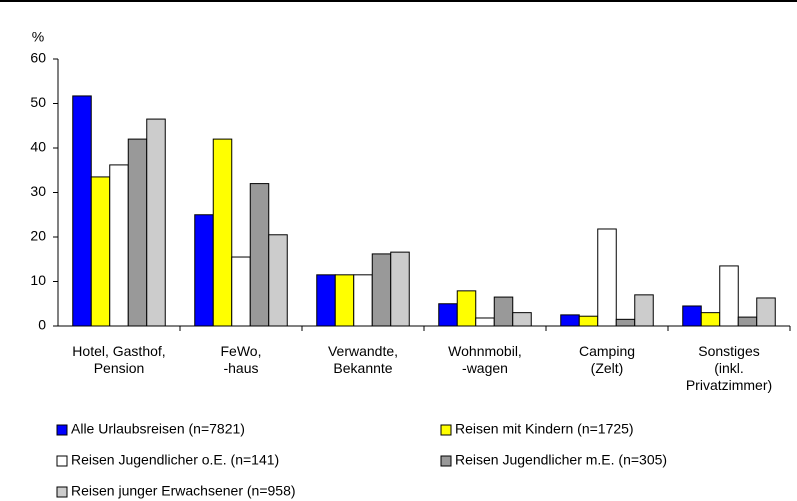 The width and height of the screenshot is (797, 501). What do you see at coordinates (38, 58) in the screenshot?
I see `y-tick-label: 60` at bounding box center [38, 58].